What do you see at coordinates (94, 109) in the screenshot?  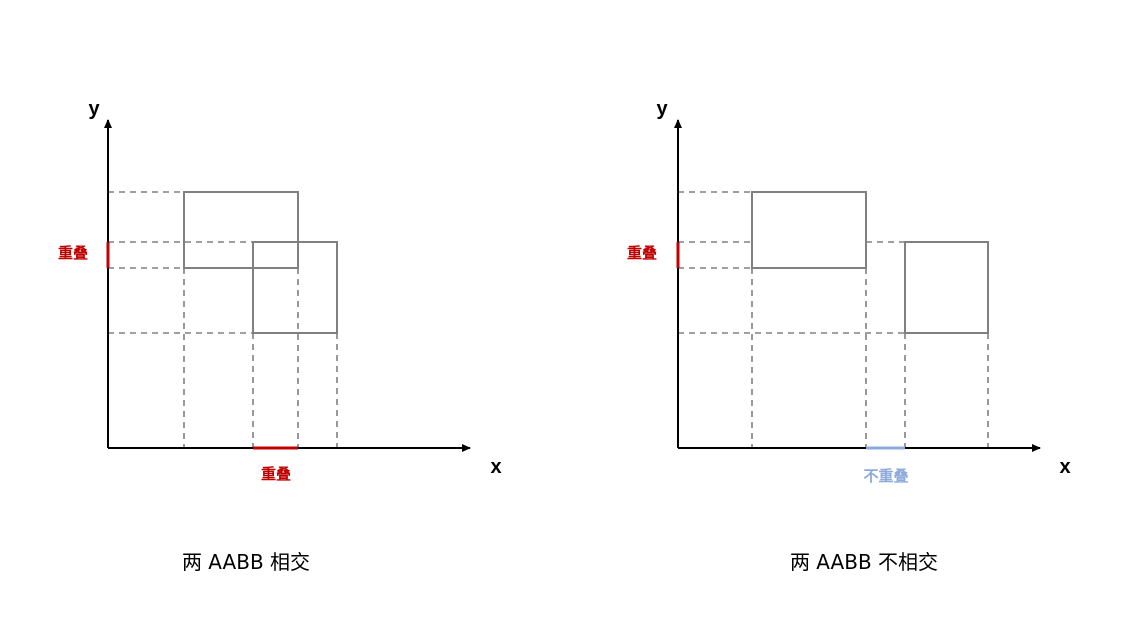 I see `left-y-axis-label: y` at bounding box center [94, 109].